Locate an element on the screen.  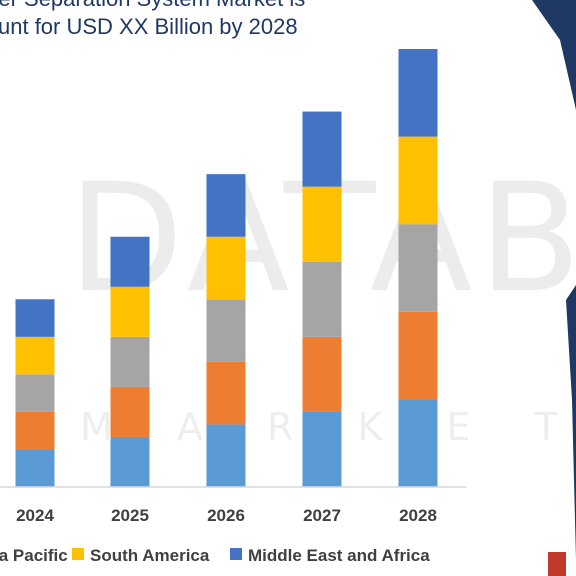
chart-title-line-2: unt for USD XX Billion by 2028 is located at coordinates (149, 26).